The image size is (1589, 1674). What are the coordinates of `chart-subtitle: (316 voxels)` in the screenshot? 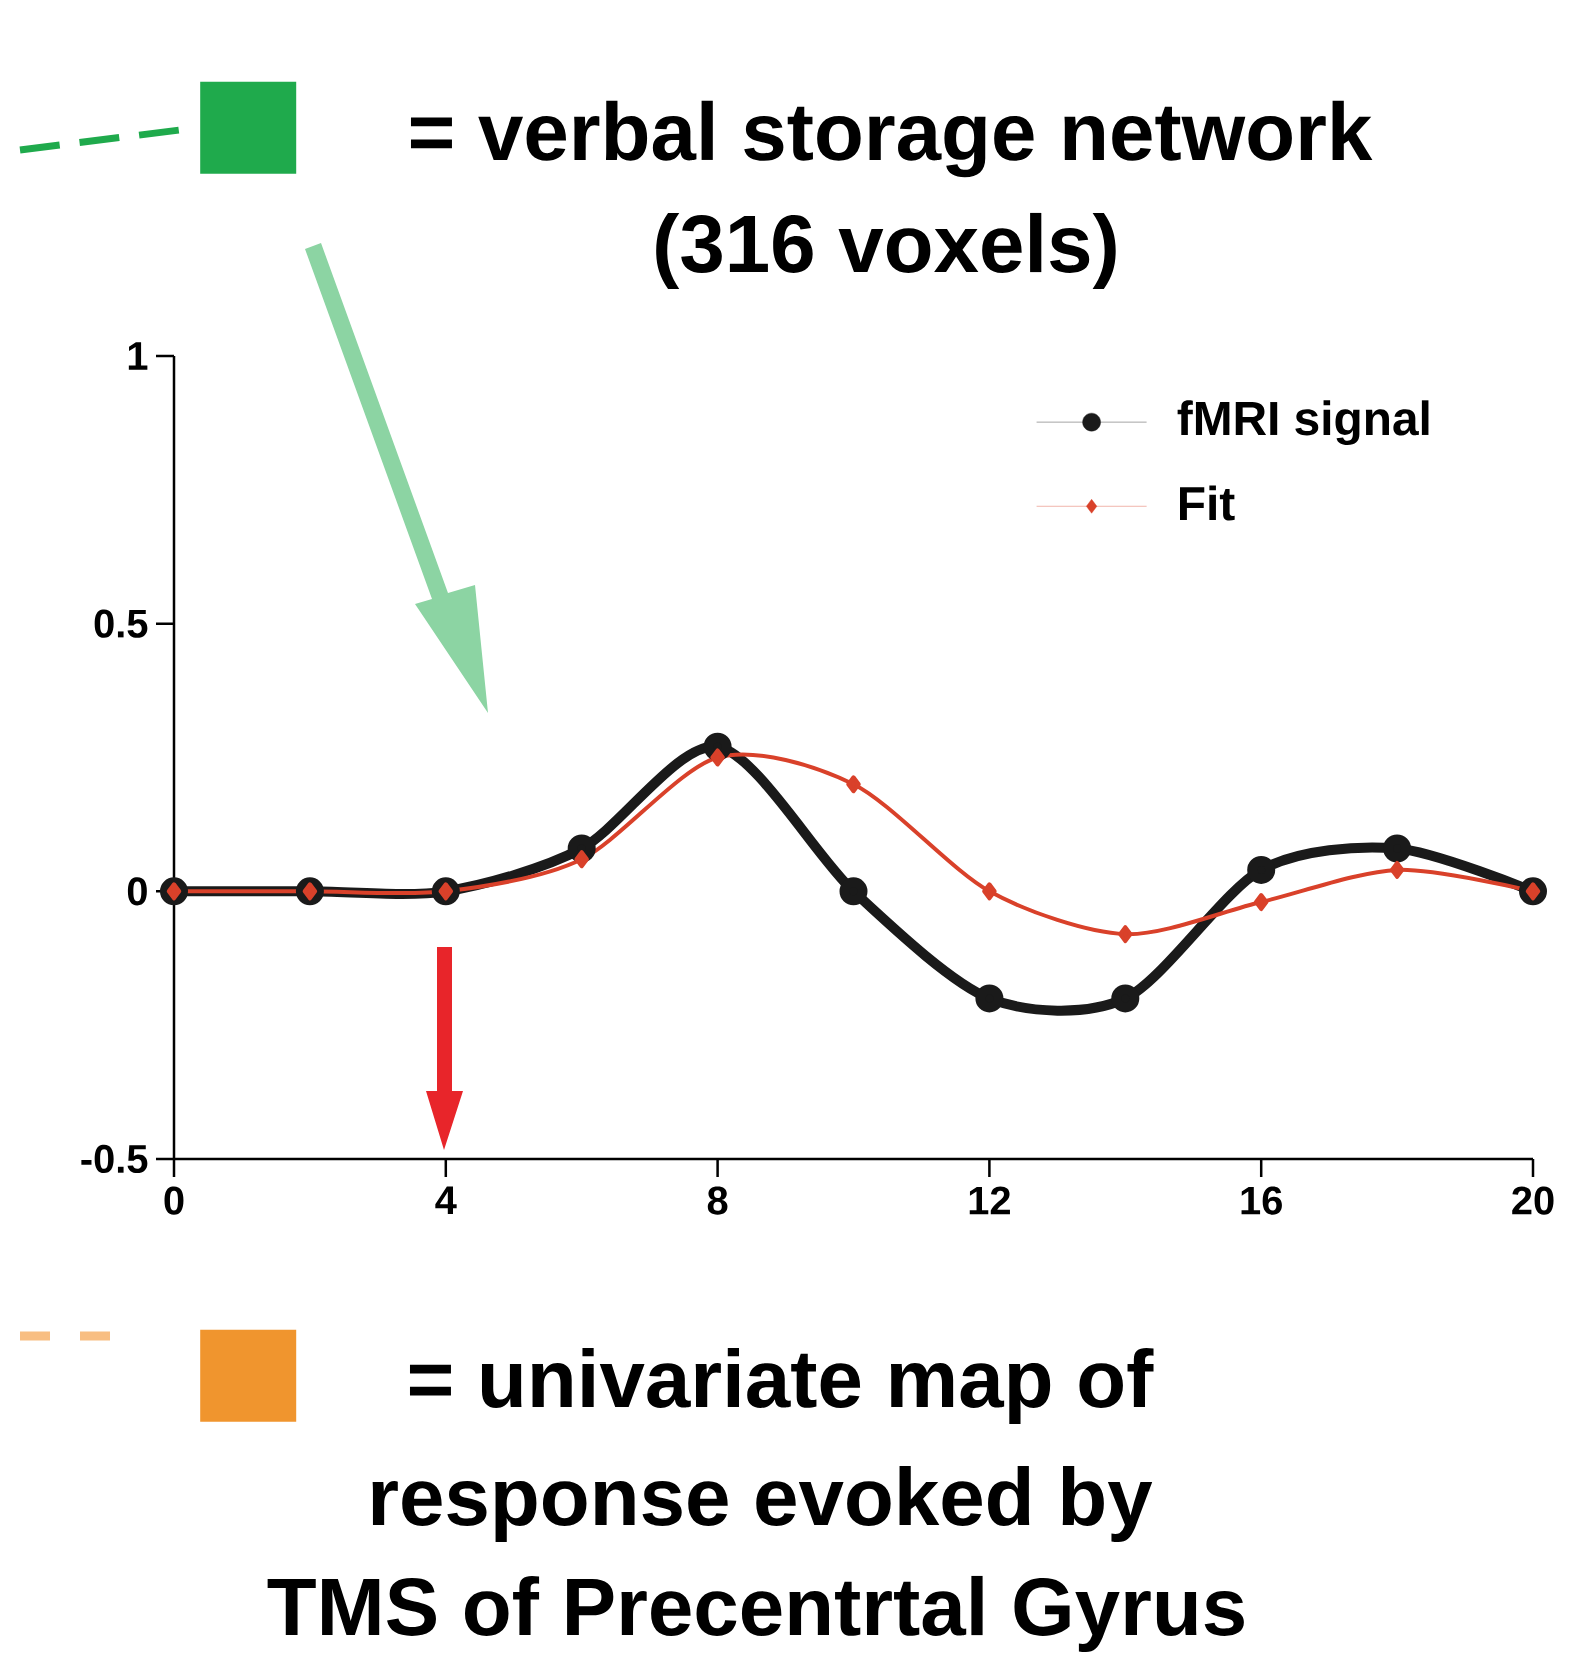 It's located at (886, 251).